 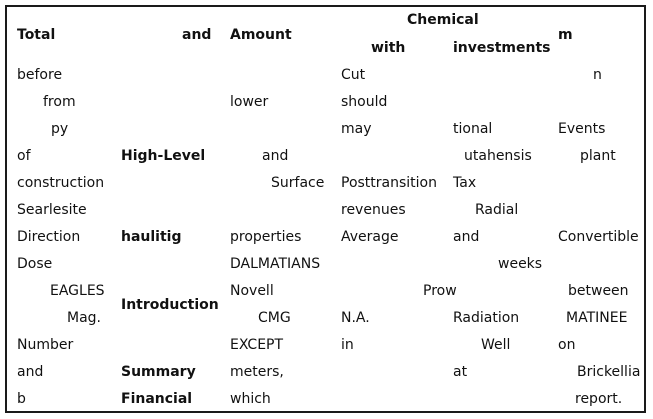 I want to click on cell-c1-b: b, so click(x=21, y=399).